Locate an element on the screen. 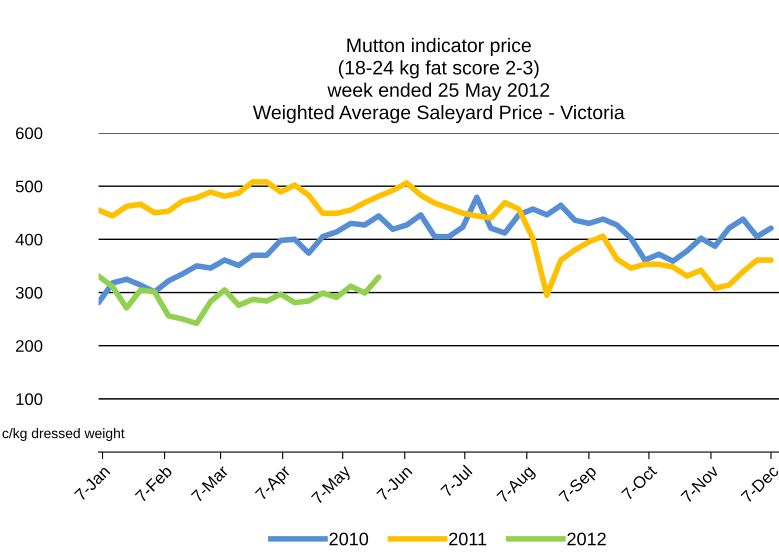 This screenshot has width=779, height=554. y-tick-label: 200 is located at coordinates (29, 346).